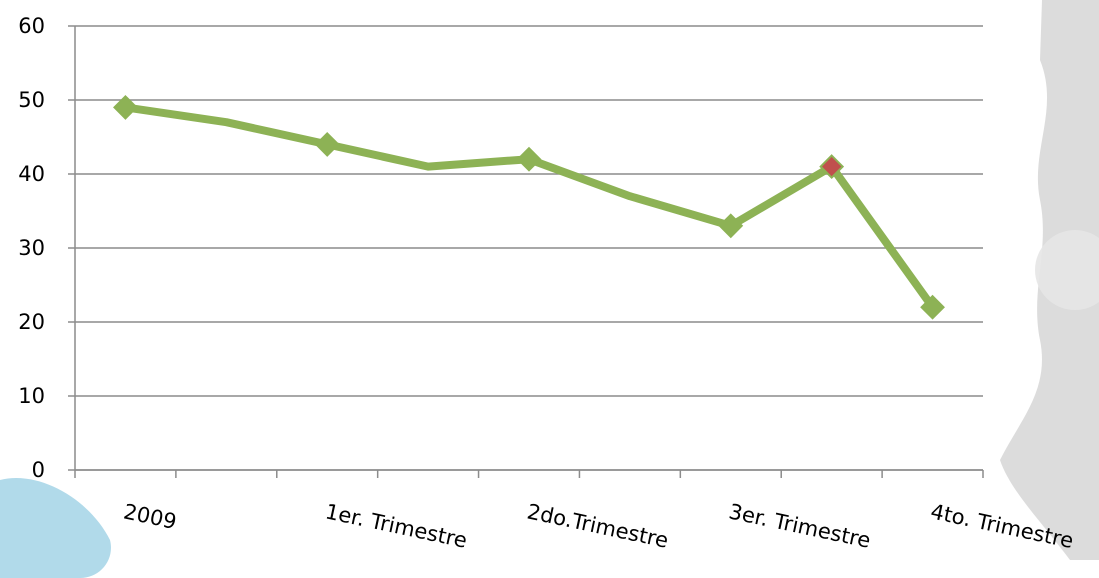 The image size is (1099, 578). Describe the element at coordinates (31, 100) in the screenshot. I see `y-tick-label-50: 50` at that location.